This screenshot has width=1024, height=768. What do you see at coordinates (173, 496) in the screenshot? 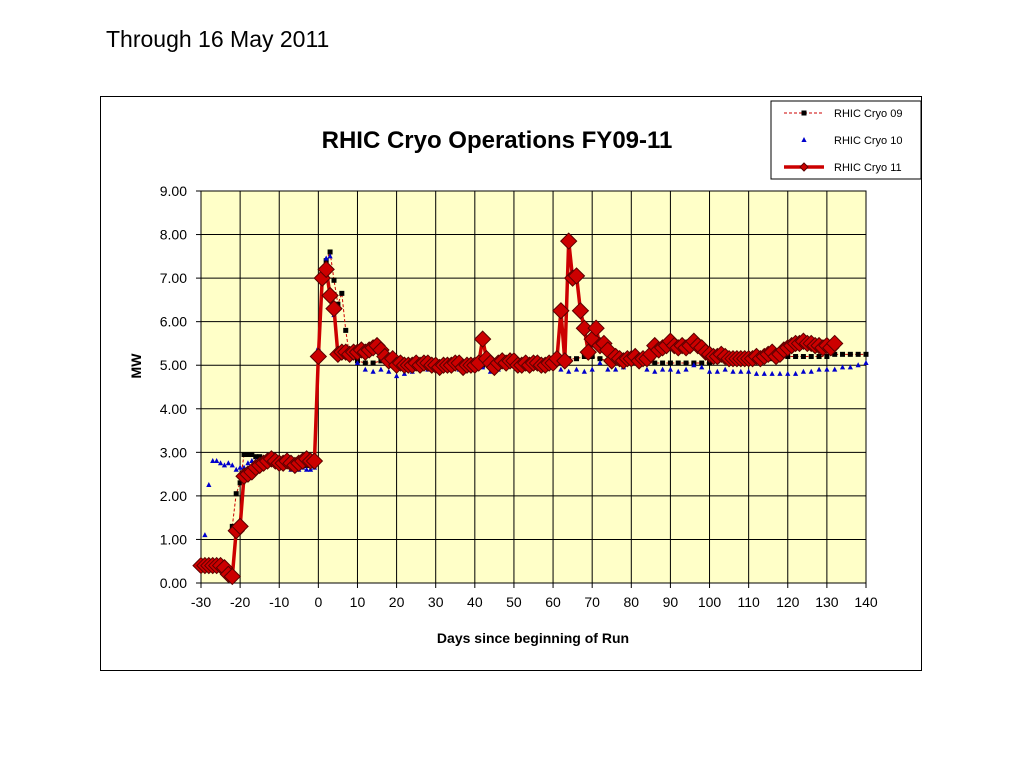
I see `y-tick-label: 2.00` at bounding box center [173, 496].